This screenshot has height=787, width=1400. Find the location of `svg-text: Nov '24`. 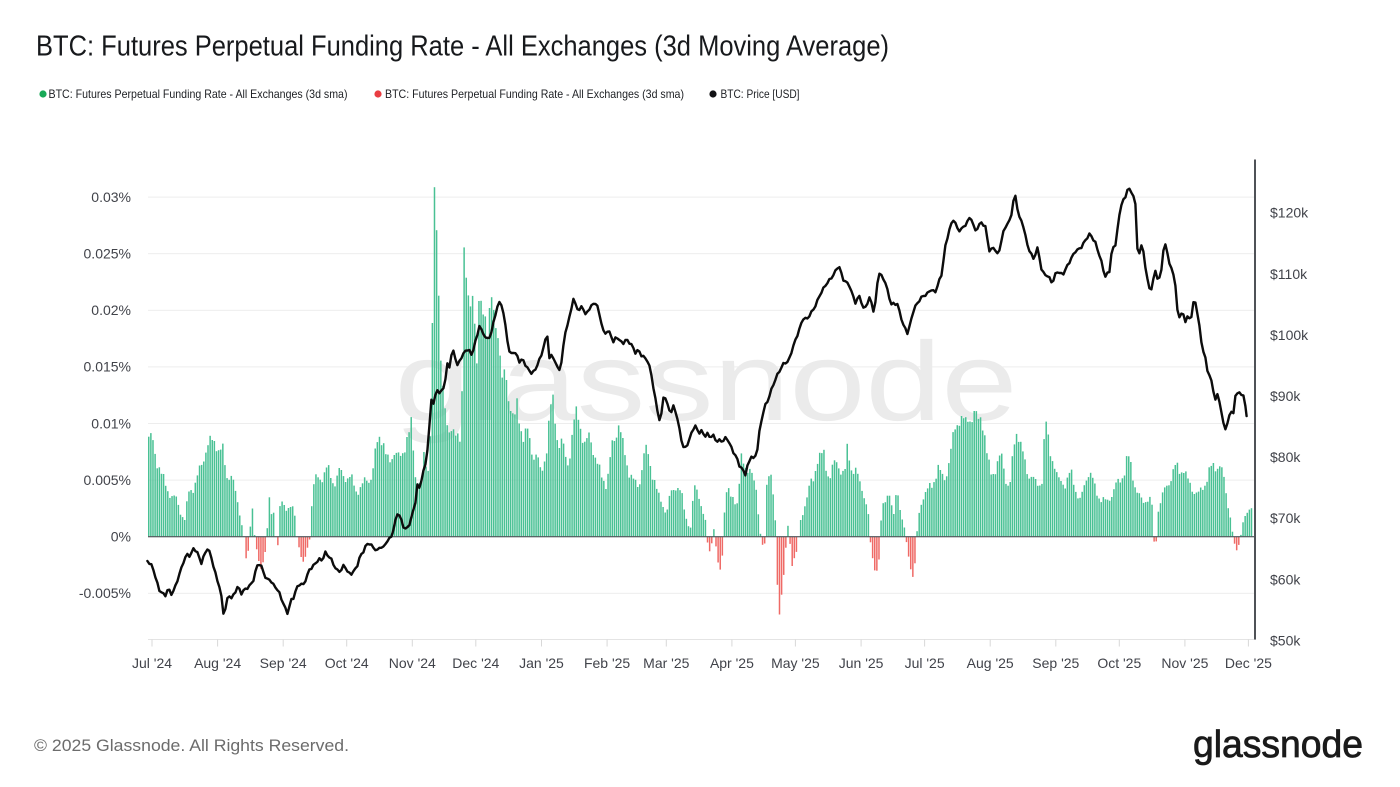

svg-text: Nov '24 is located at coordinates (412, 663).